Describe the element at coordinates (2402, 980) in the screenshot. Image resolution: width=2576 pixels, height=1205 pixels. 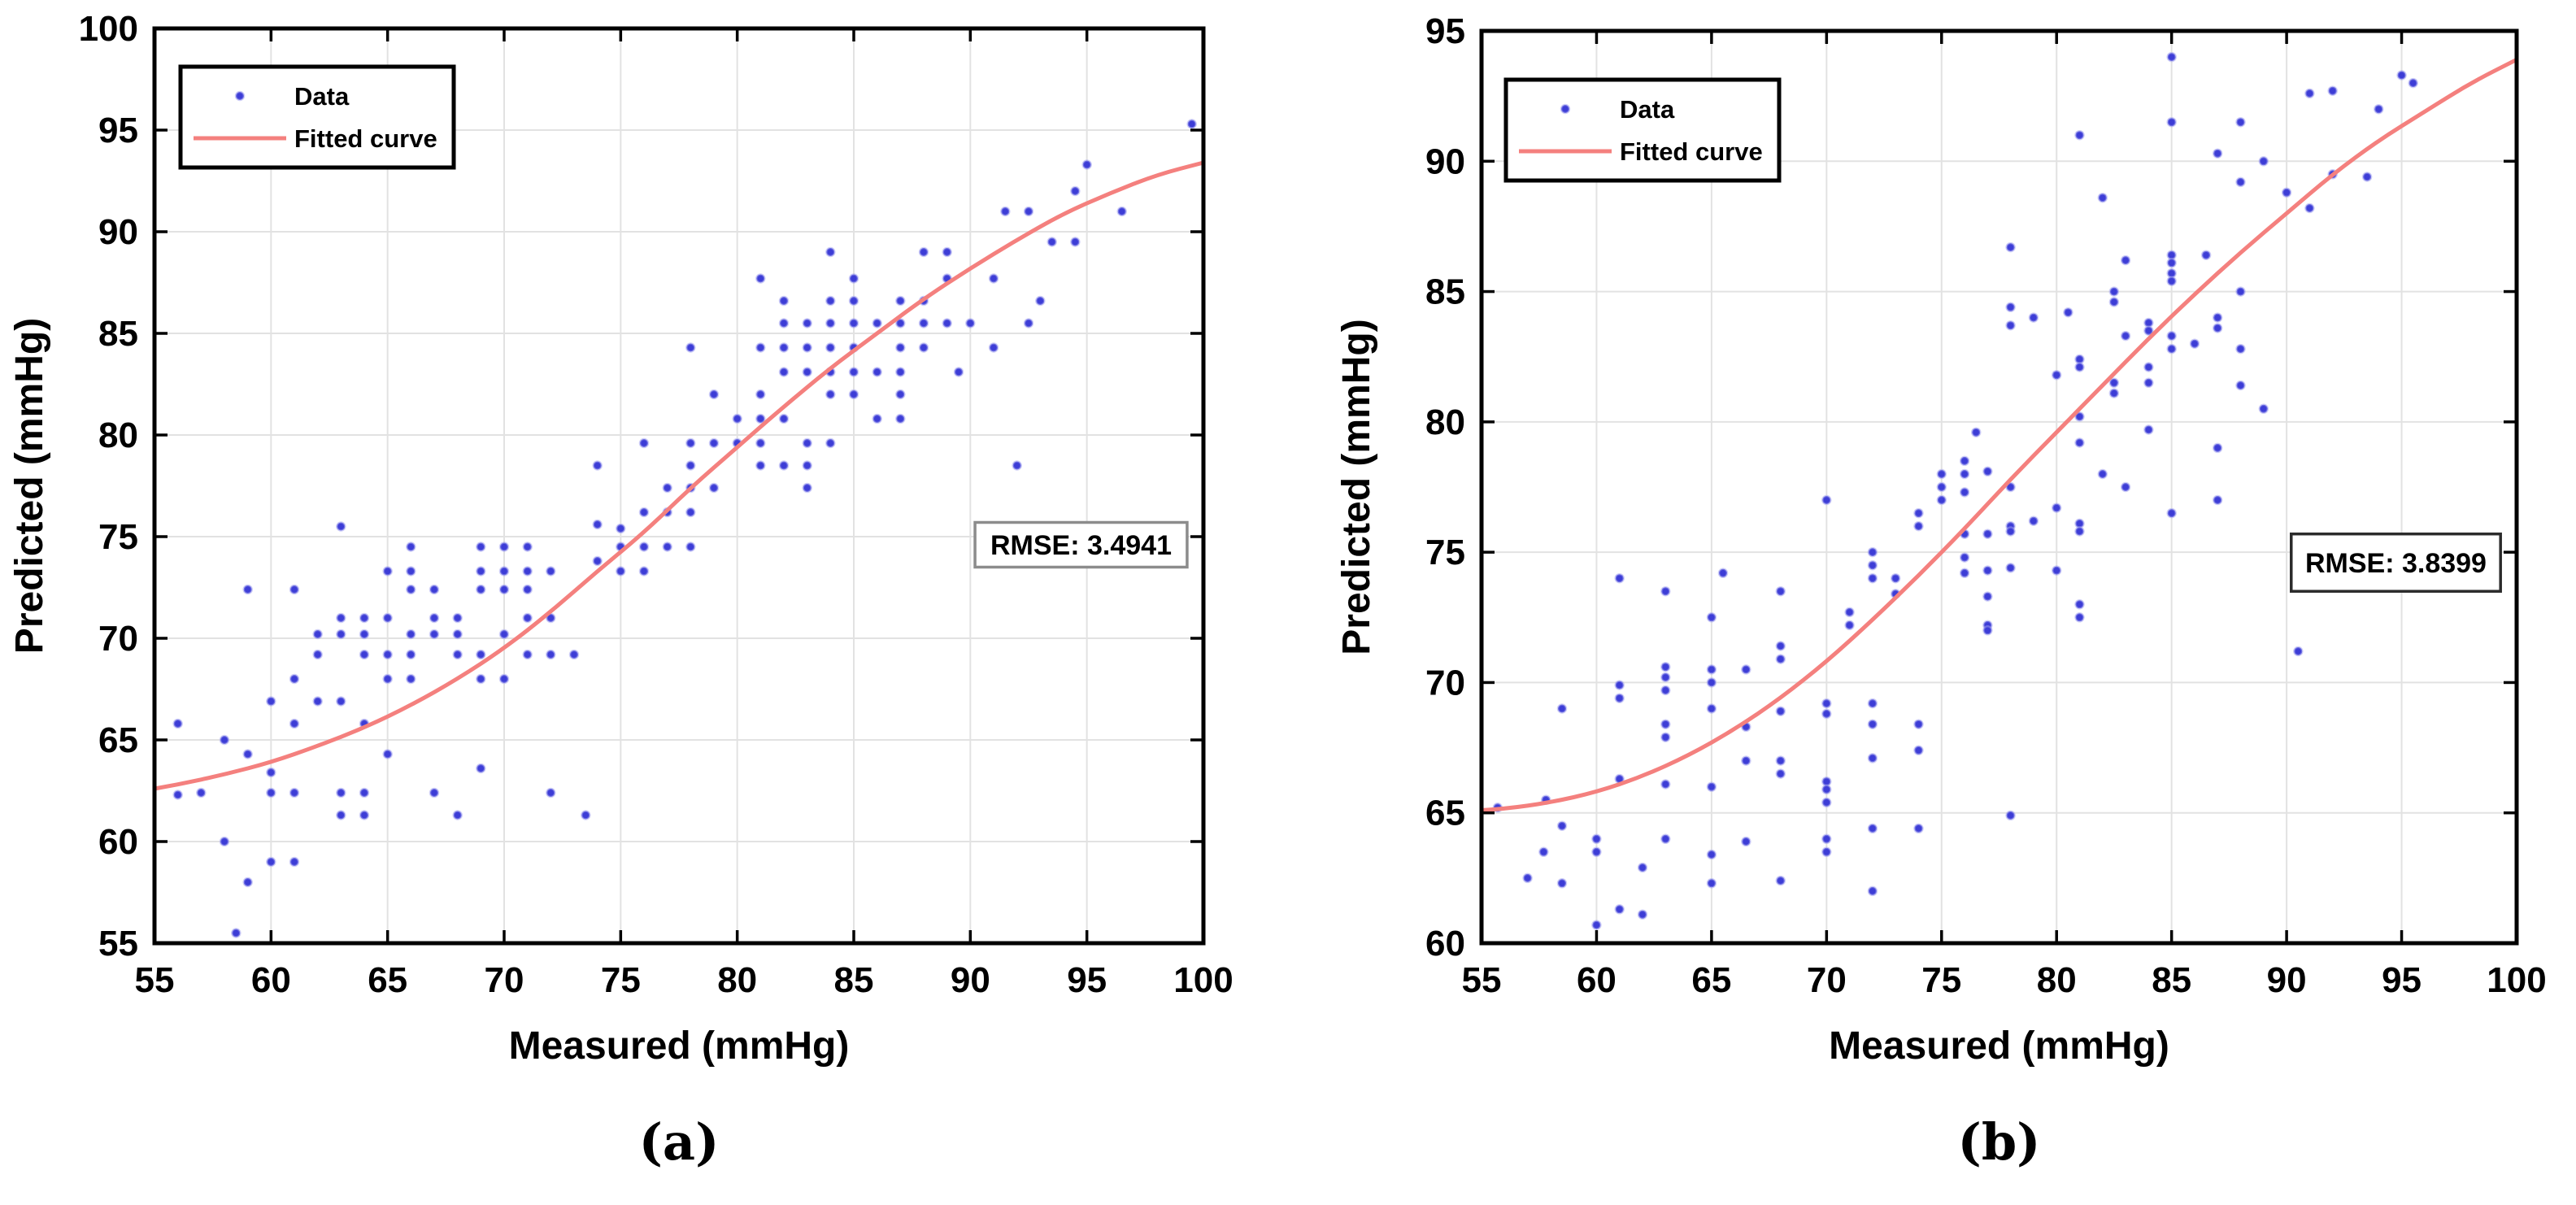
I see `x-tick-label: 95` at that location.